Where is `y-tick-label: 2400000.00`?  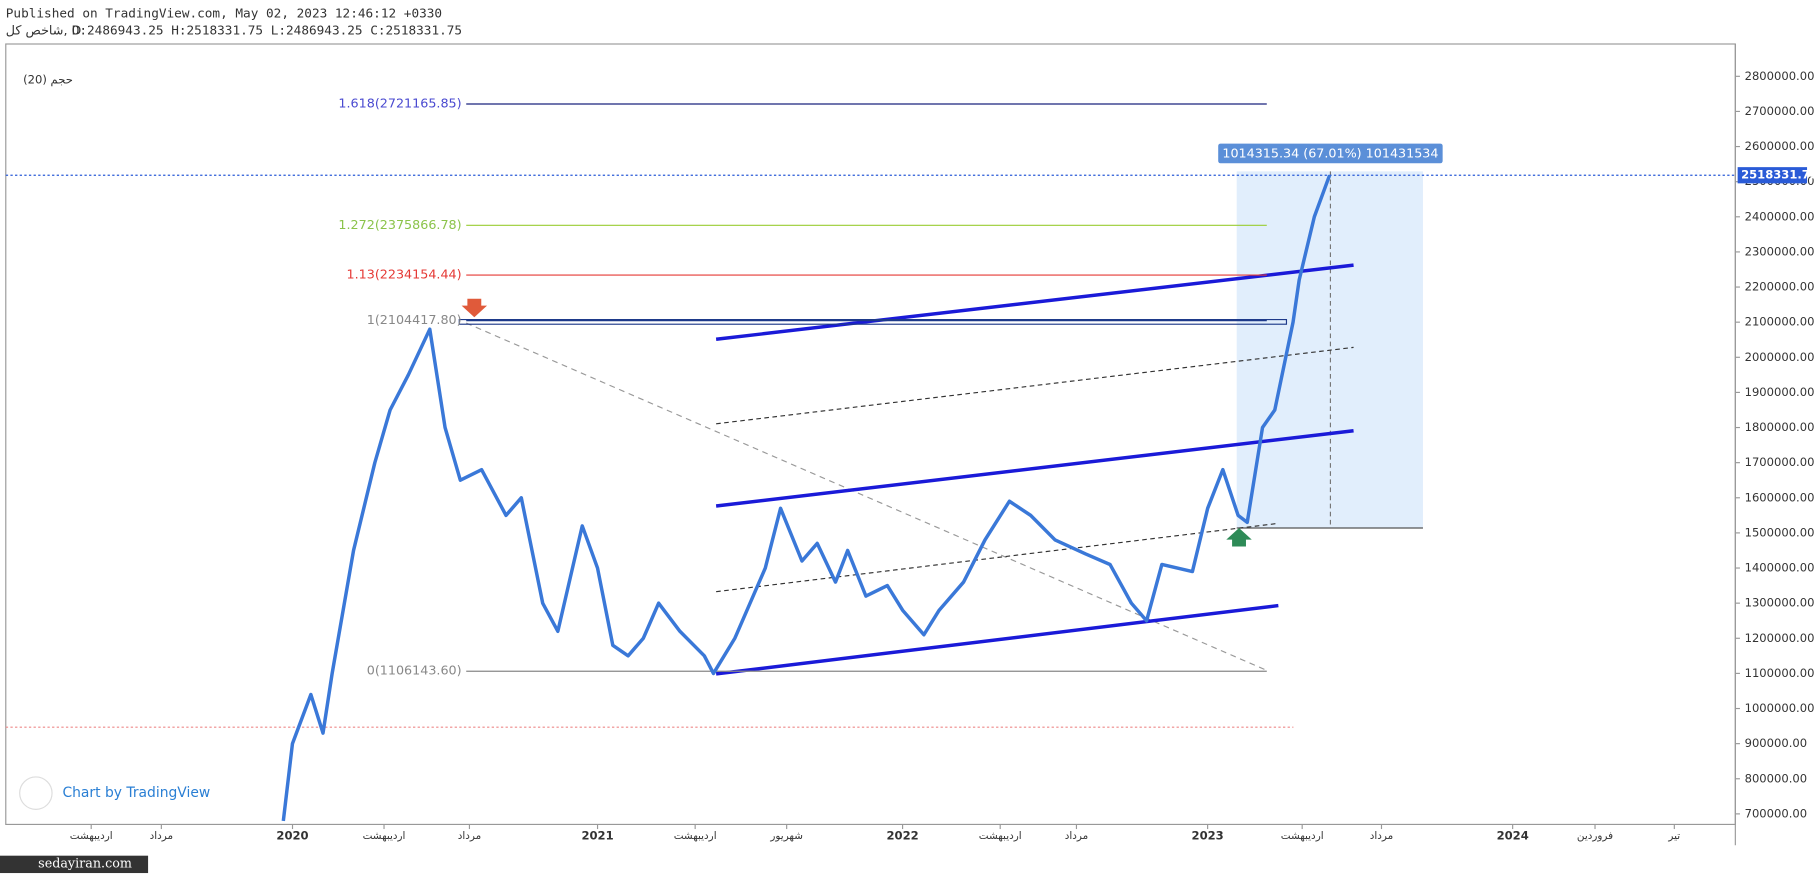
y-tick-label: 2400000.00 is located at coordinates (1779, 216).